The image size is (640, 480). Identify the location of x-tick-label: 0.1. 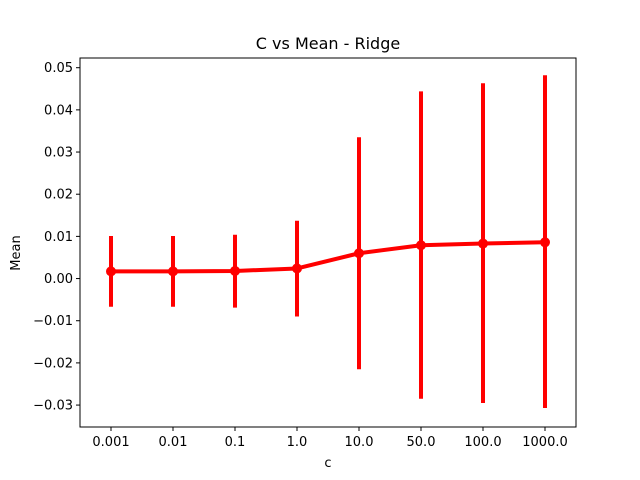
(235, 442).